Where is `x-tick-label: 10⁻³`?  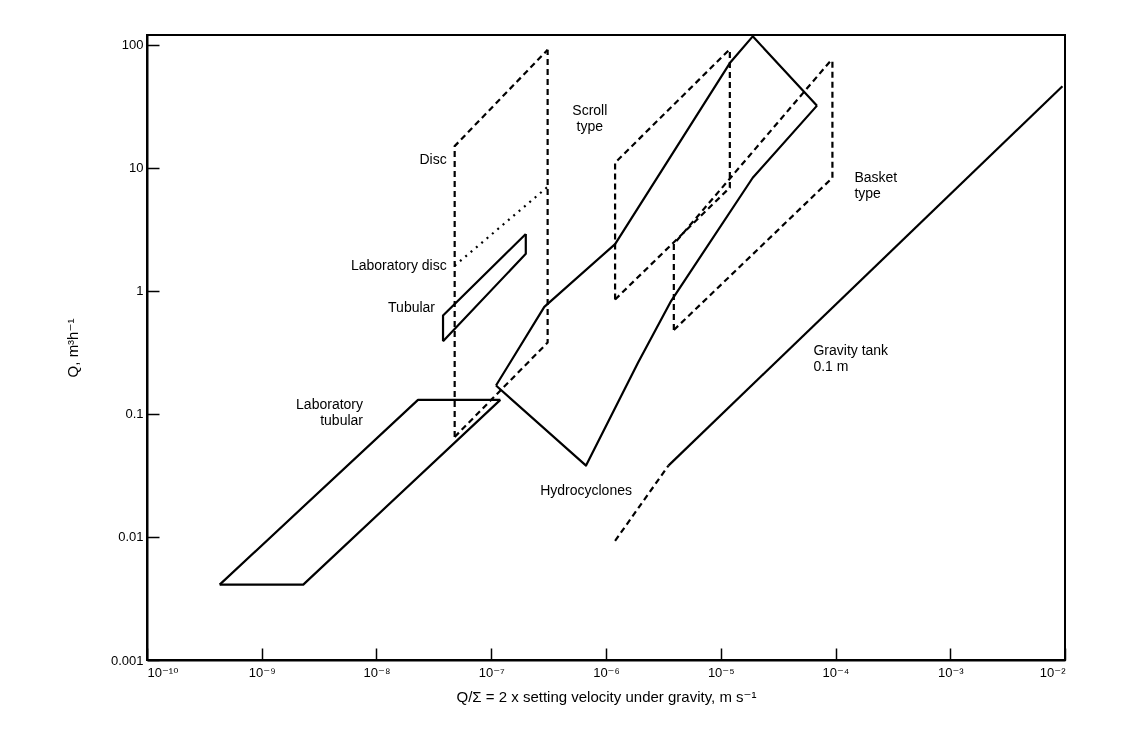
x-tick-label: 10⁻³ is located at coordinates (951, 672).